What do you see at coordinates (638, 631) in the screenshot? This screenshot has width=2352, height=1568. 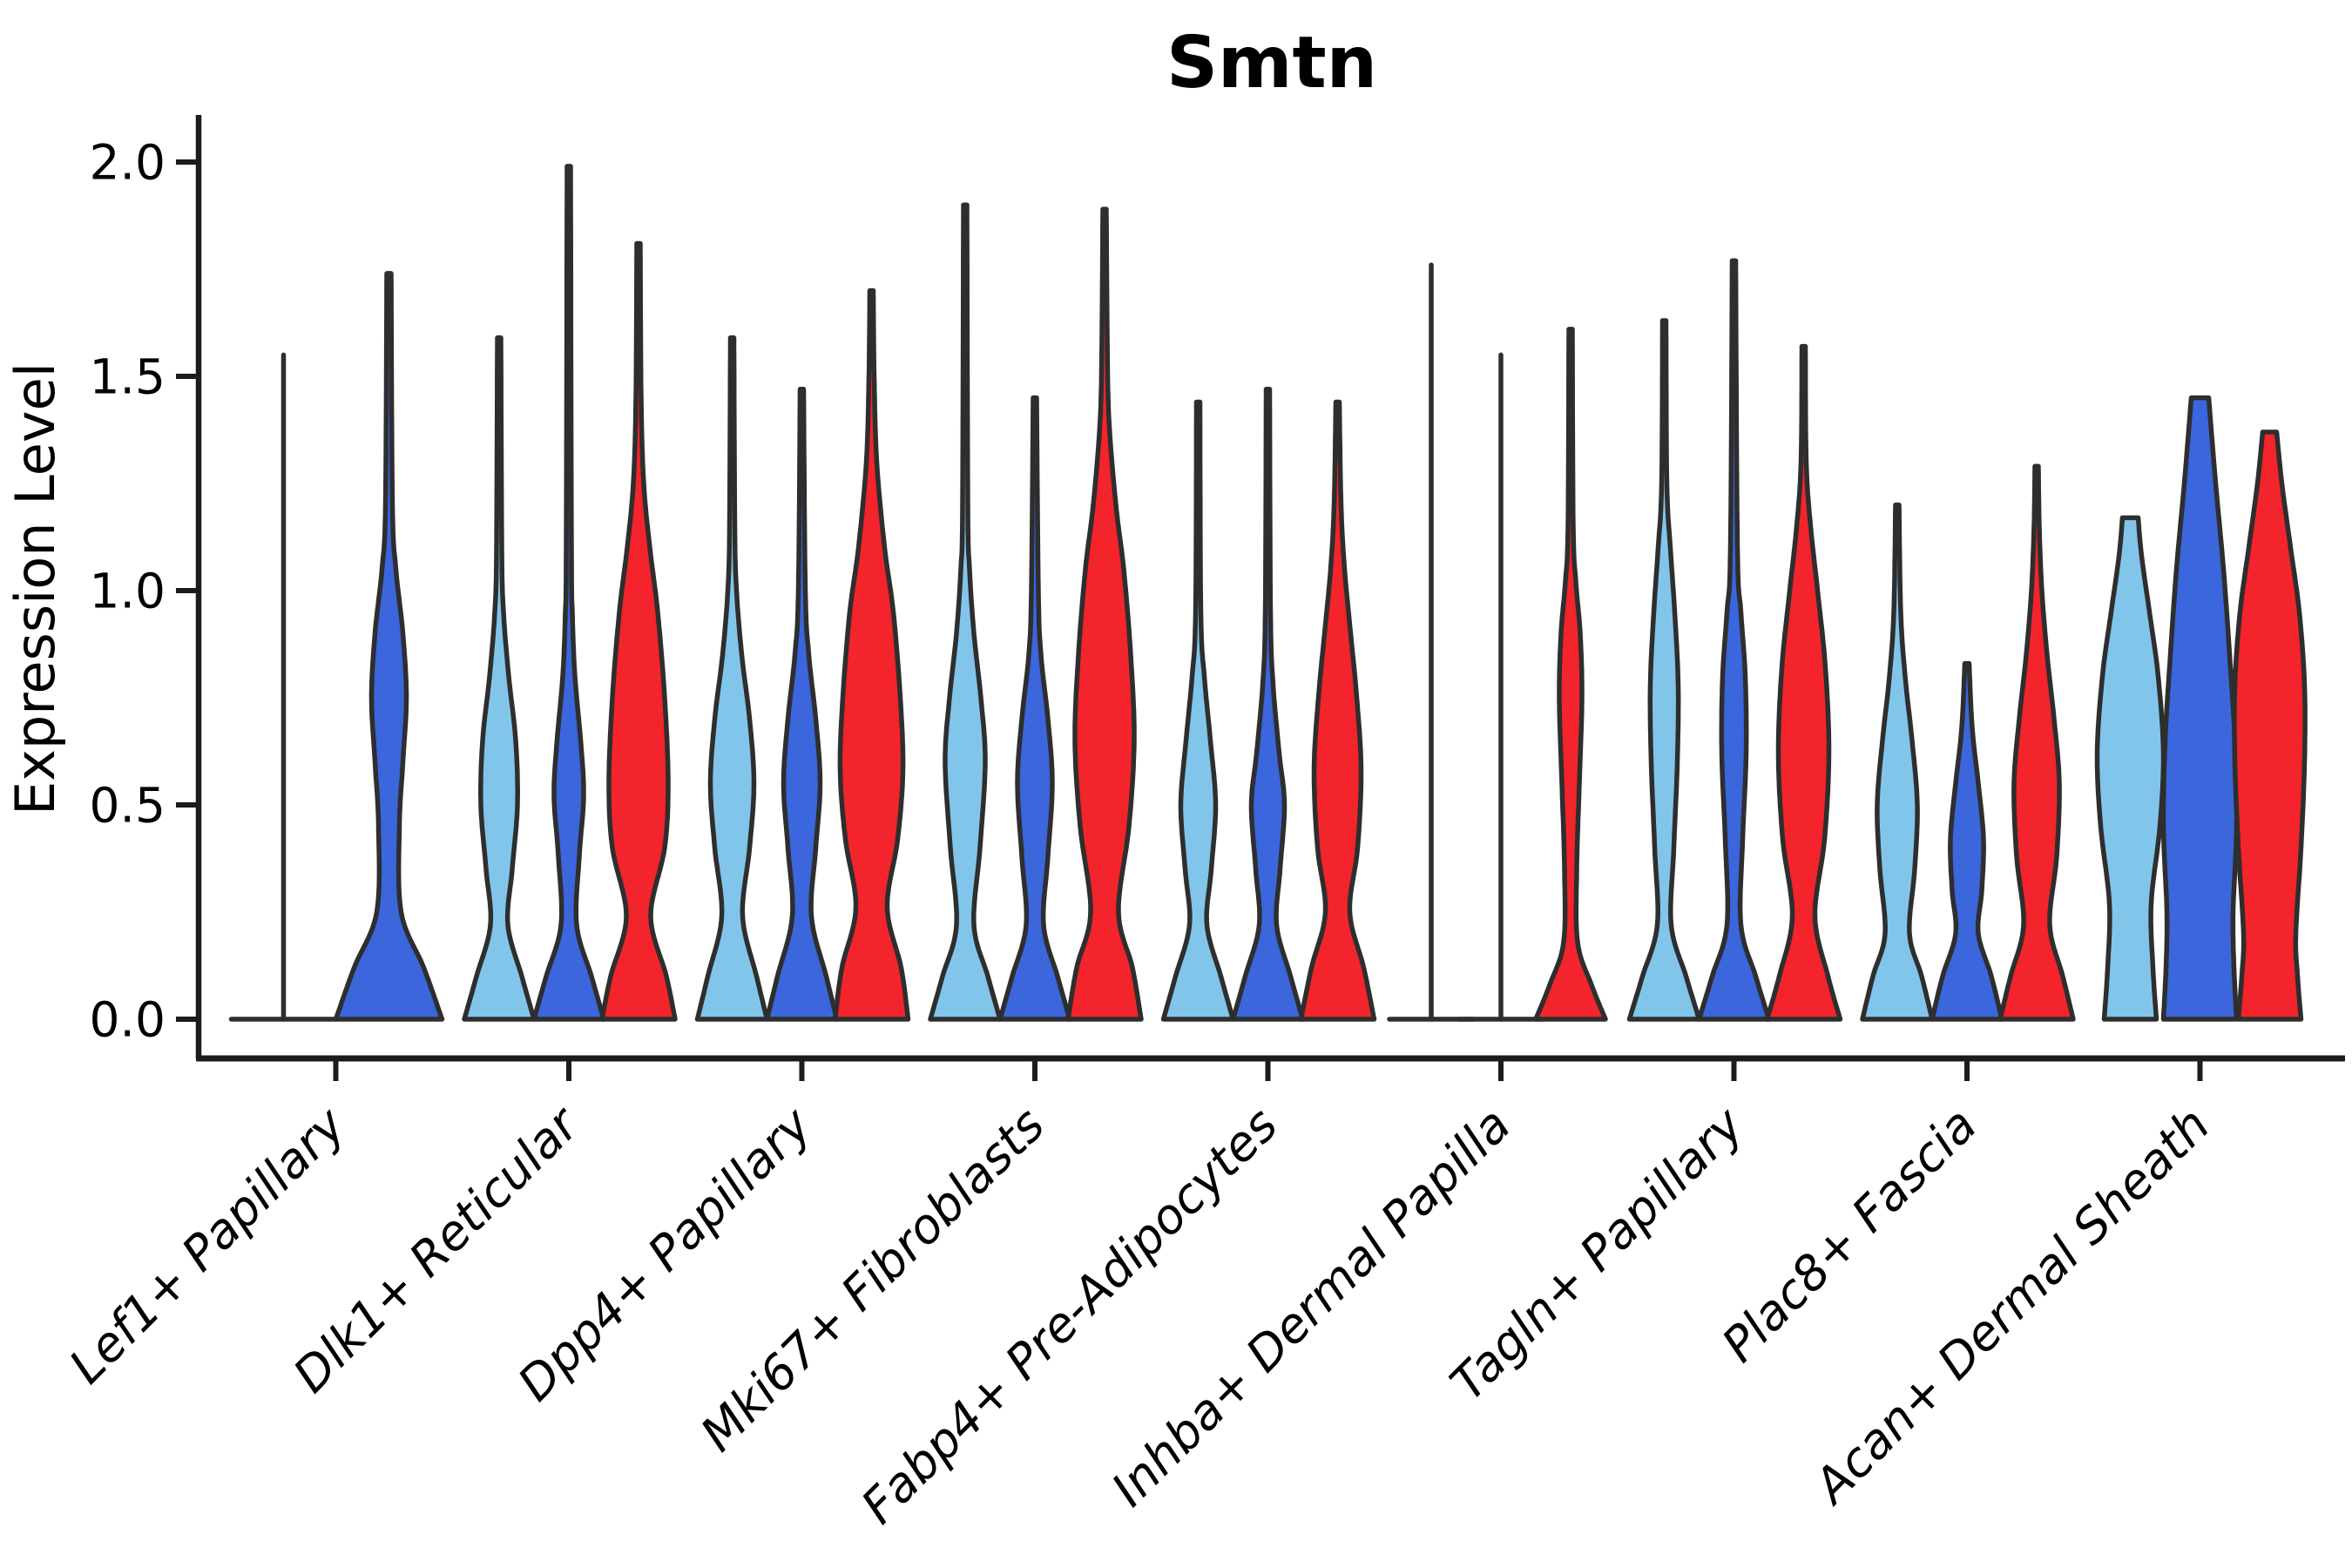 I see `violin-1-red` at bounding box center [638, 631].